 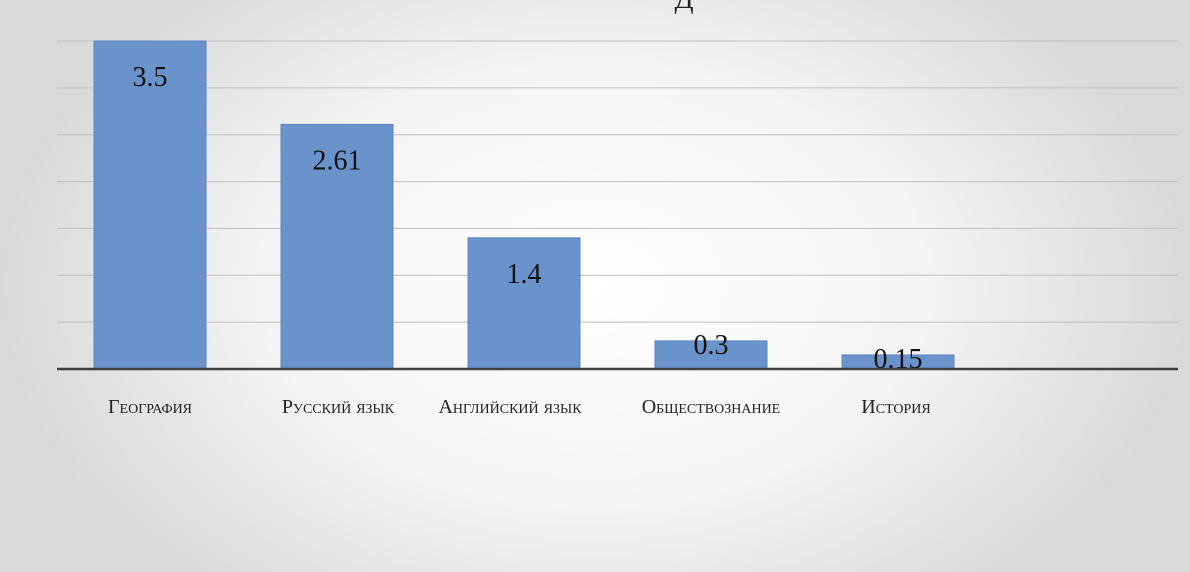 What do you see at coordinates (337, 160) in the screenshot?
I see `data-label: 2.61` at bounding box center [337, 160].